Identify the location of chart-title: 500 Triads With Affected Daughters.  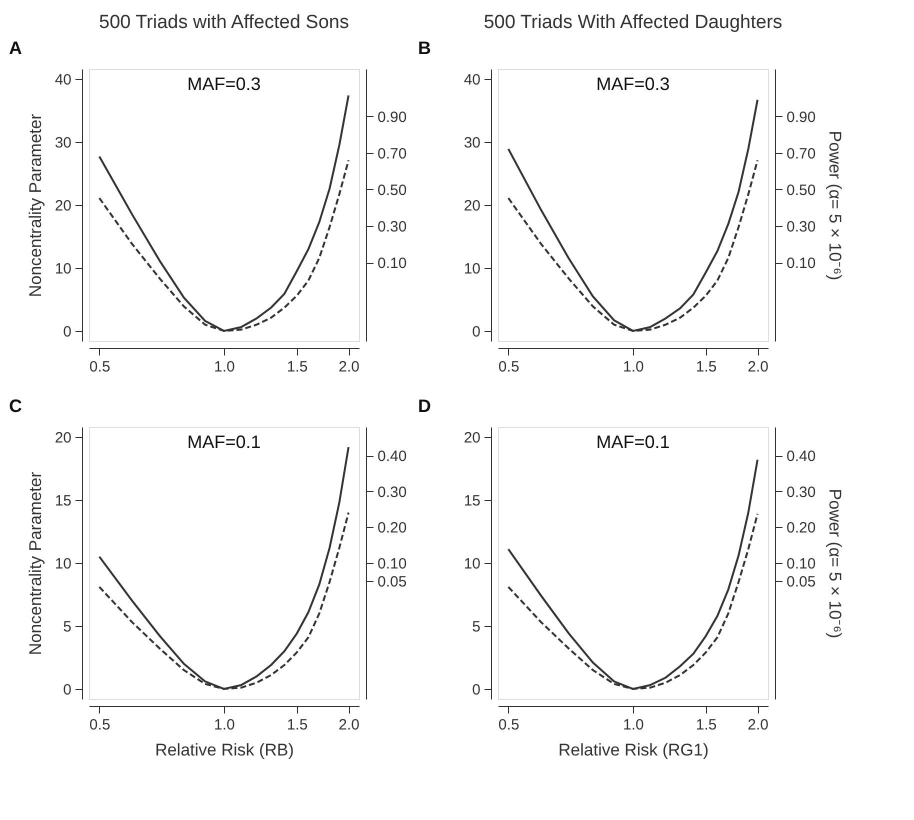
(633, 22).